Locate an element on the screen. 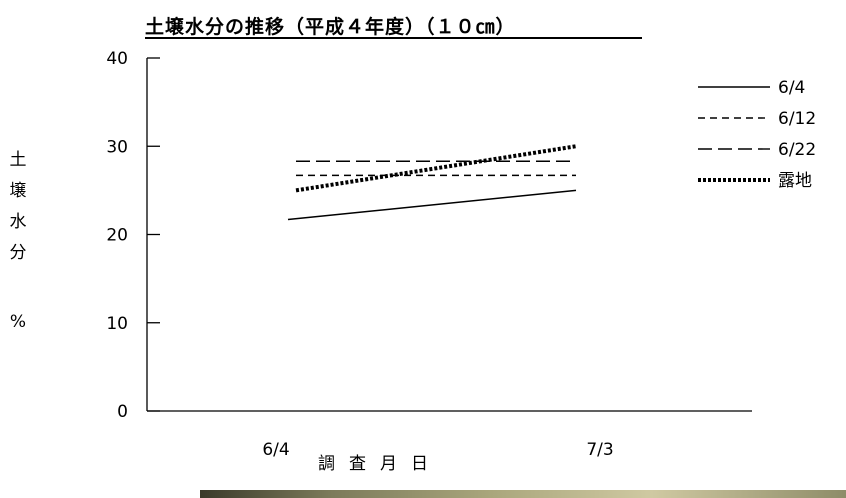  y-axis-label-char-0: 土 is located at coordinates (18, 160).